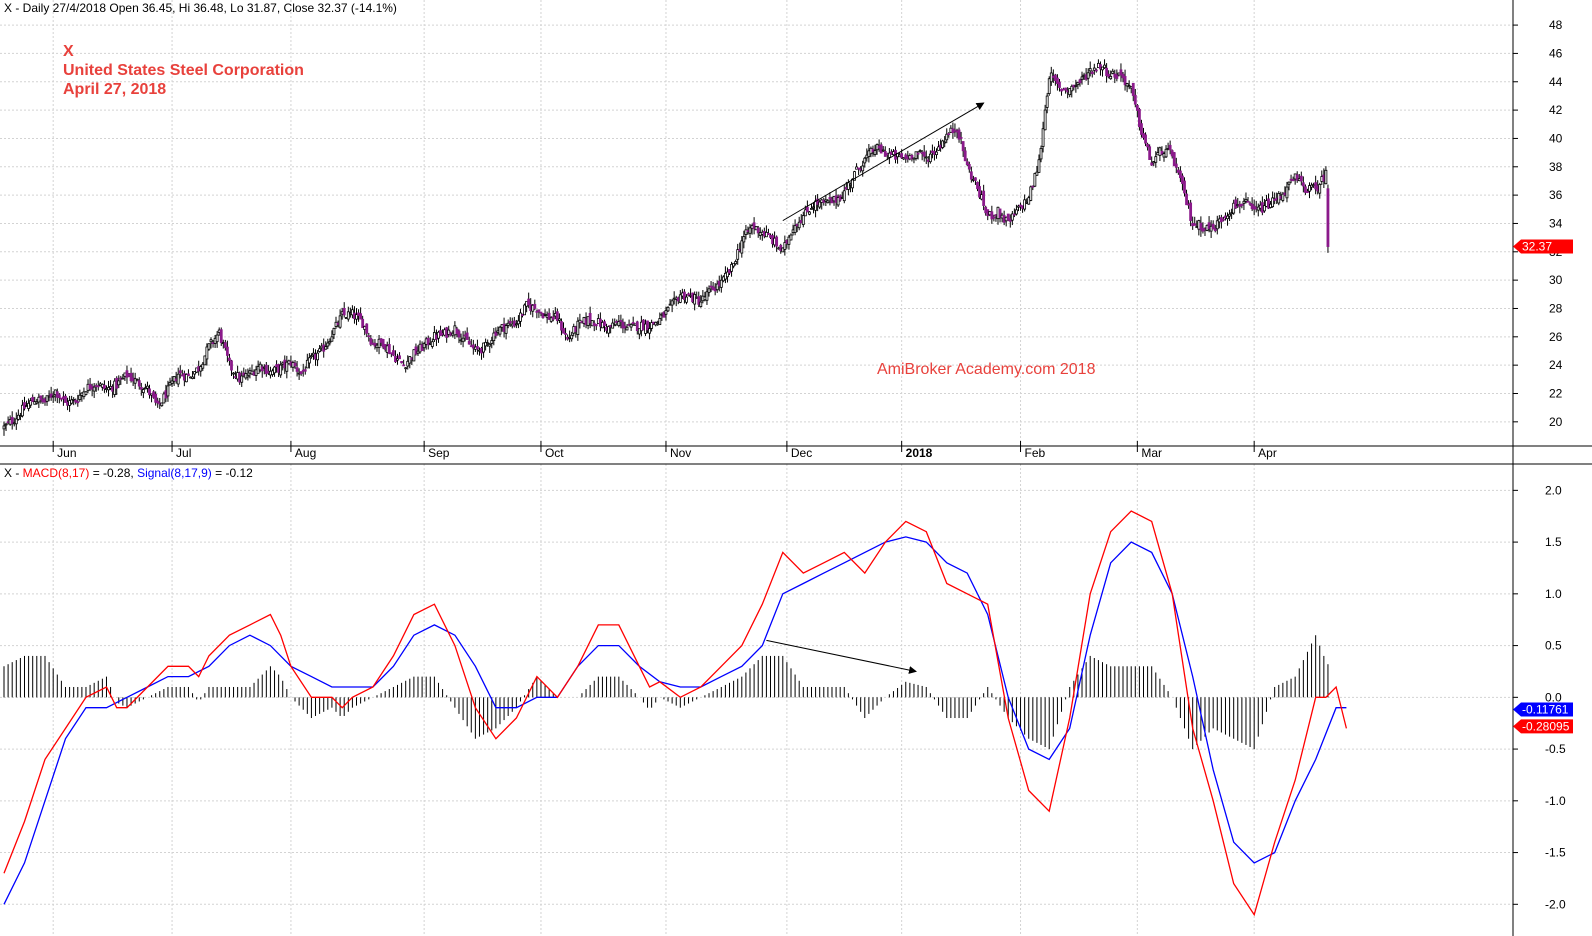 This screenshot has width=1592, height=936. Describe the element at coordinates (1035, 453) in the screenshot. I see `month-label: Feb` at that location.